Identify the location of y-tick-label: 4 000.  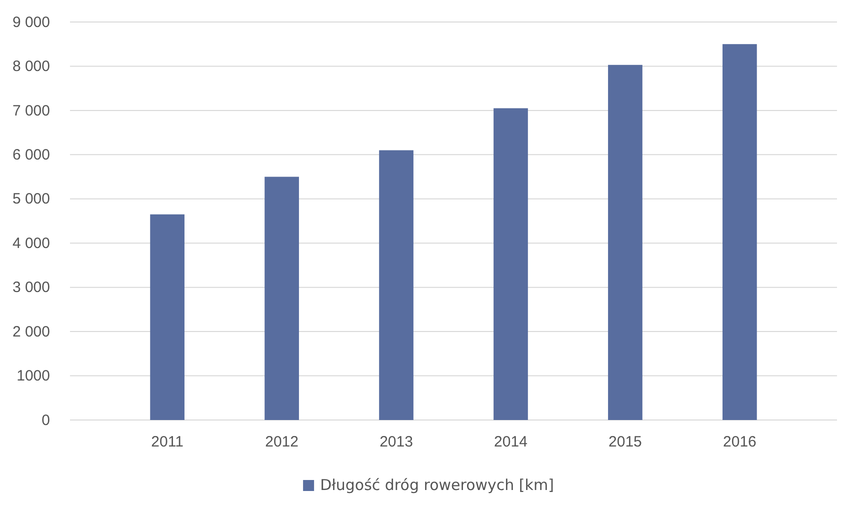
(31, 243).